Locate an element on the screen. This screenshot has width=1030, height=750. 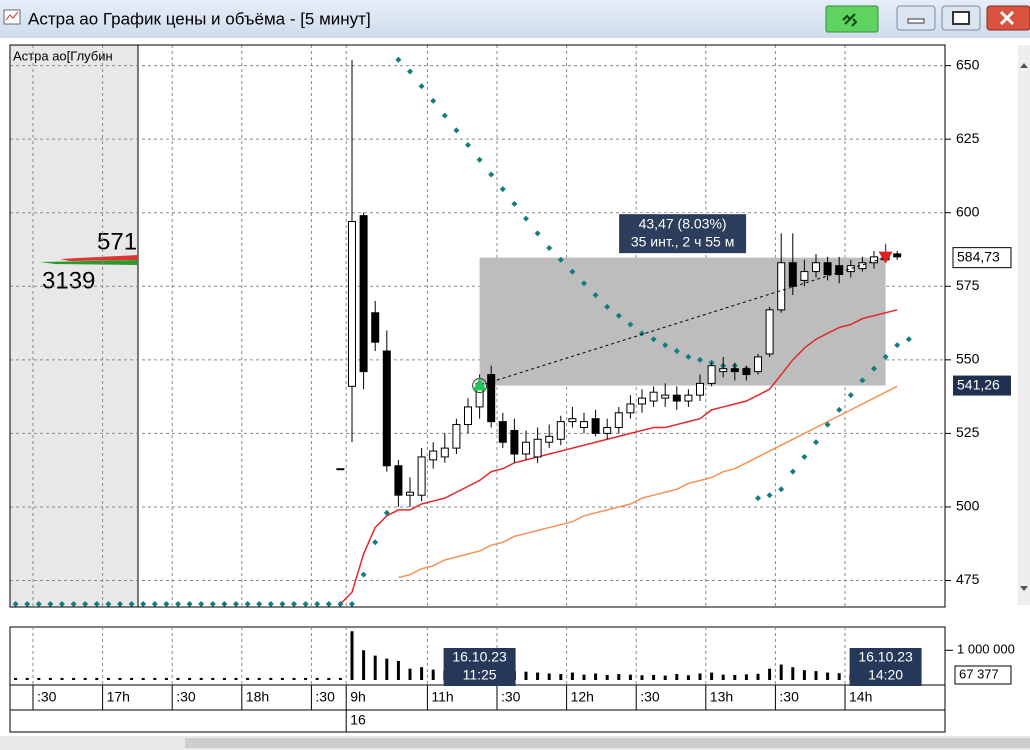
depth-bid-bar is located at coordinates (89, 262).